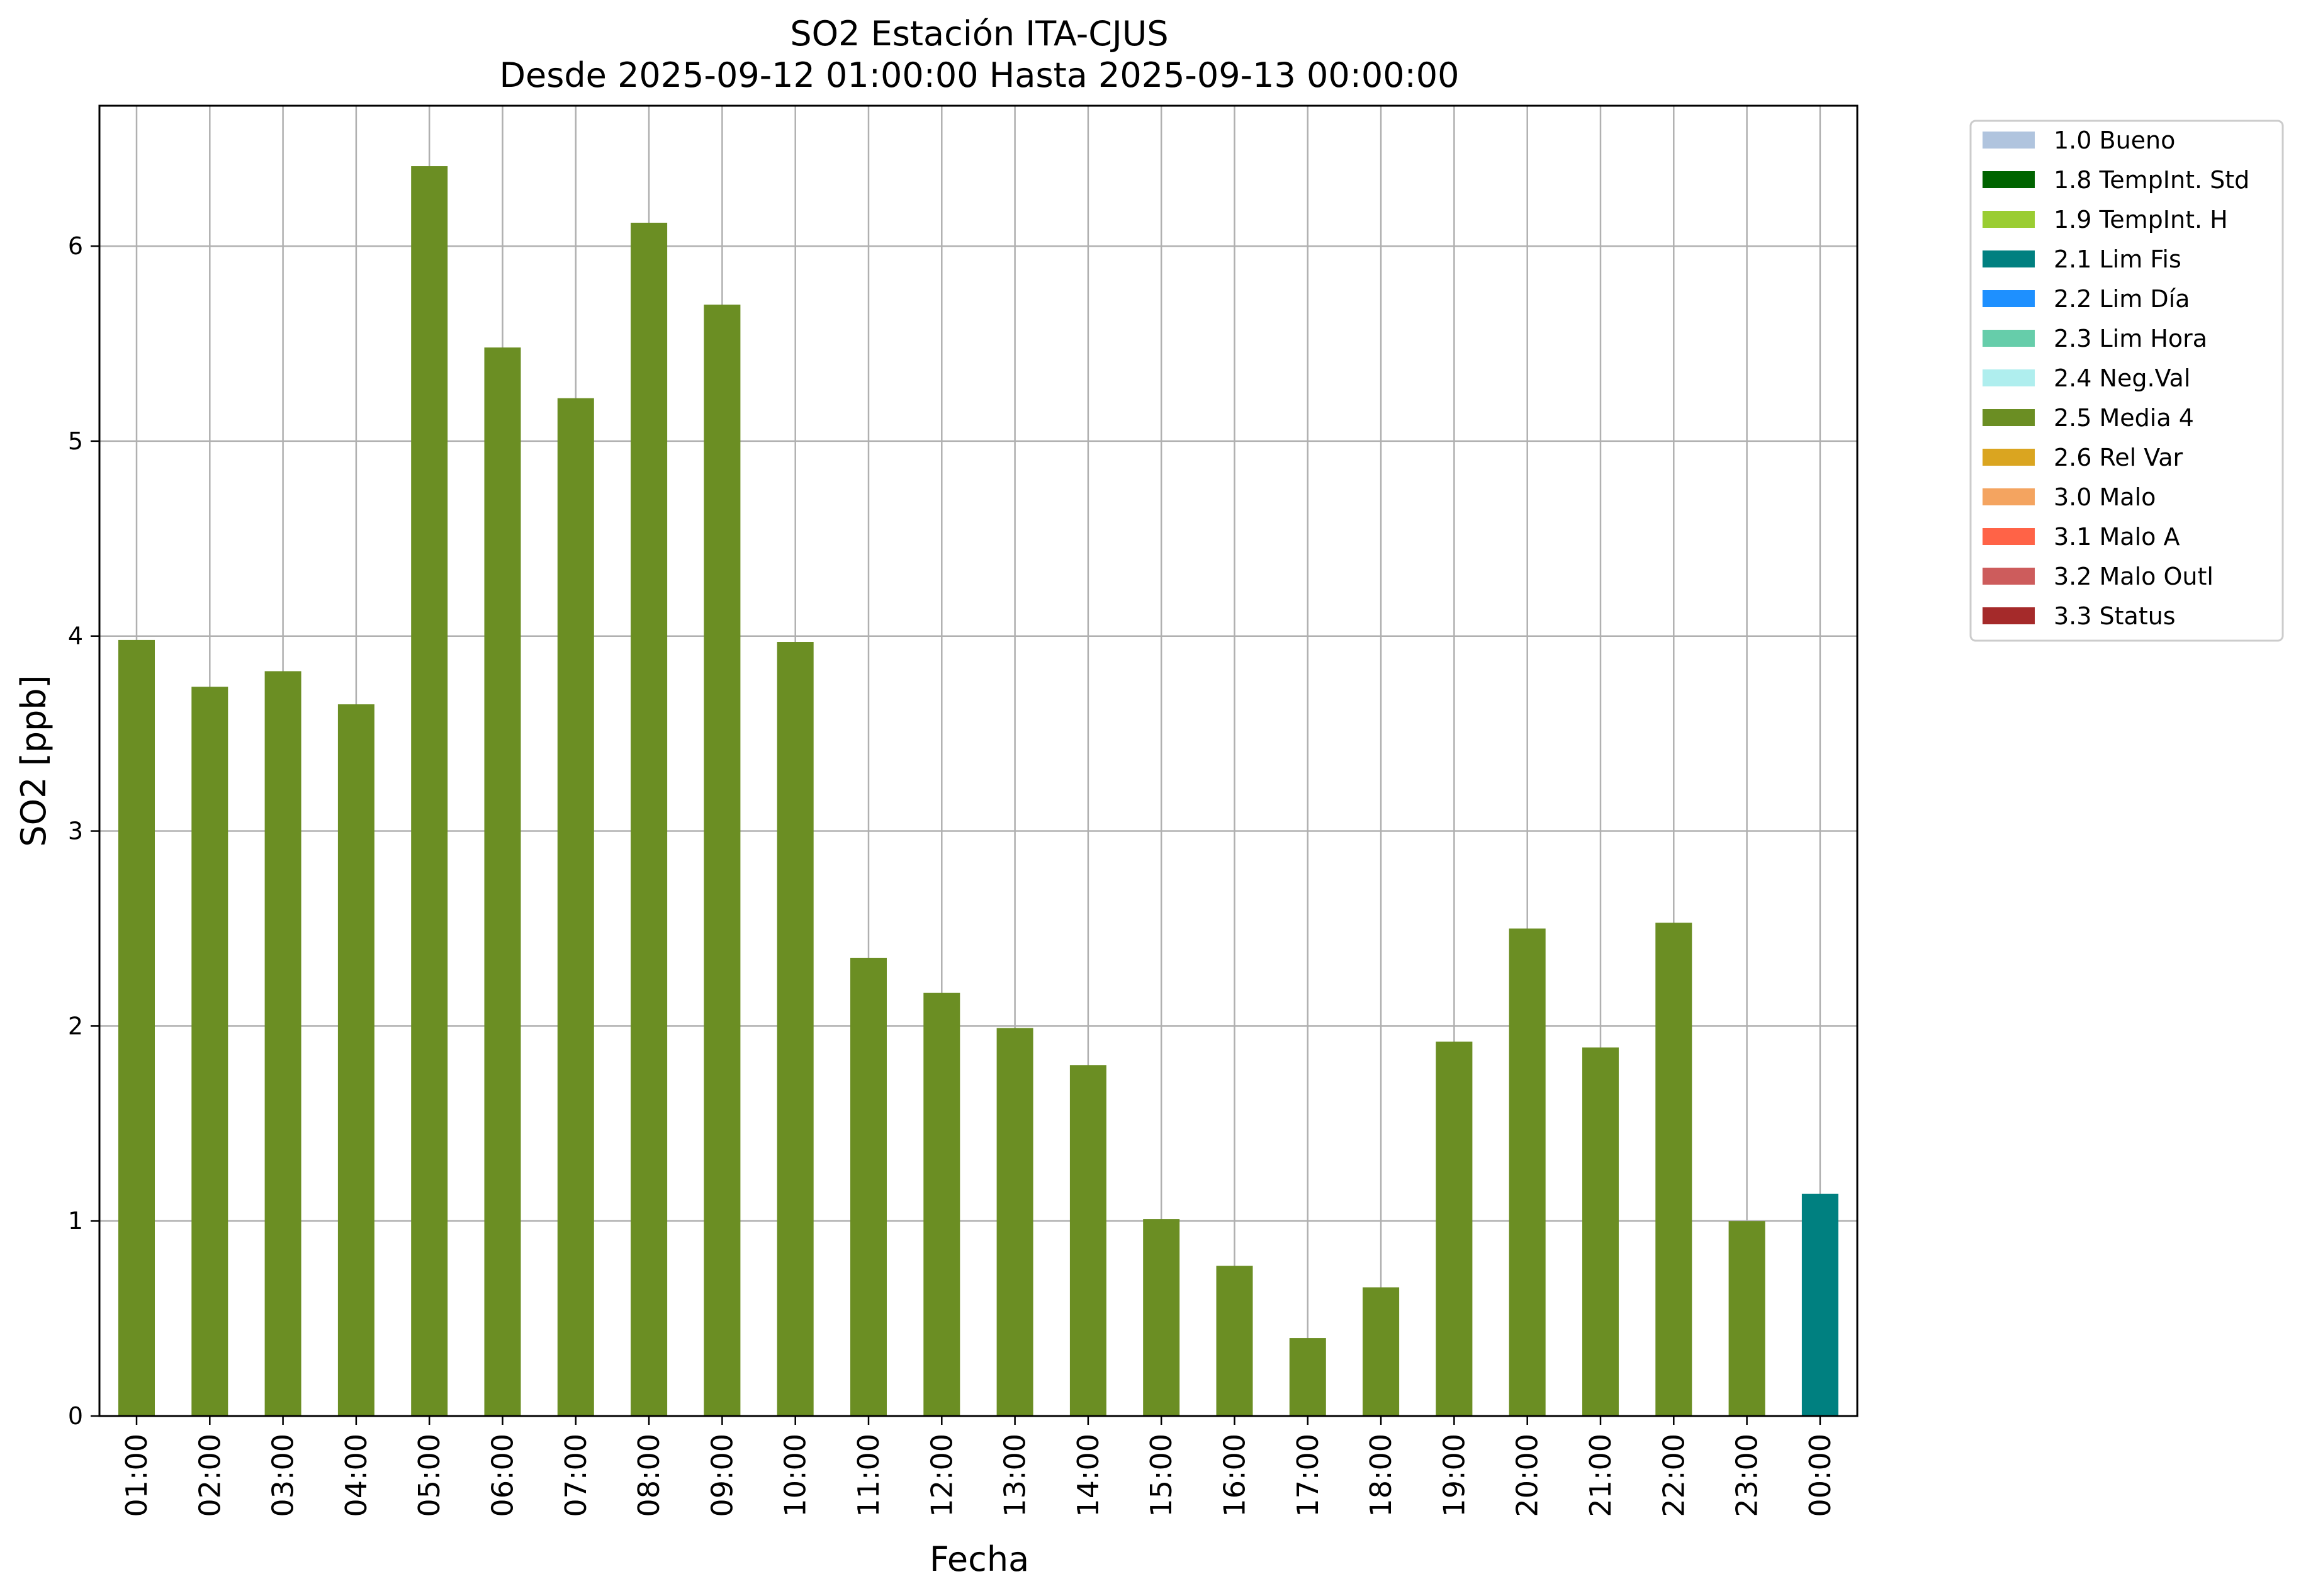 The image size is (2301, 1596). Describe the element at coordinates (1747, 1475) in the screenshot. I see `x-tick-label: 23:00` at that location.